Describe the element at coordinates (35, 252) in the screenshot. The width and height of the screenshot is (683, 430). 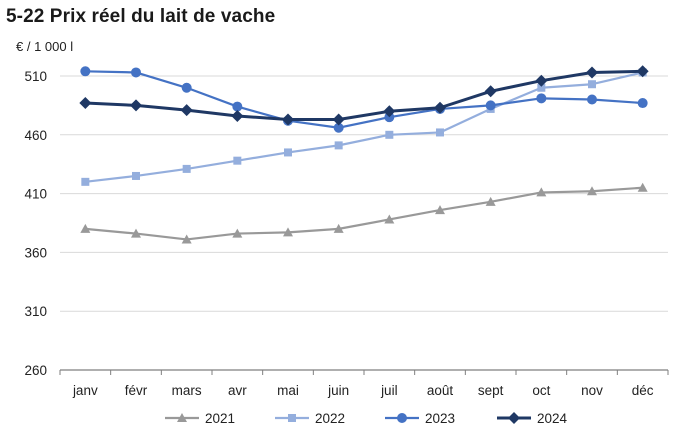
I see `y-tick-label: 360` at that location.